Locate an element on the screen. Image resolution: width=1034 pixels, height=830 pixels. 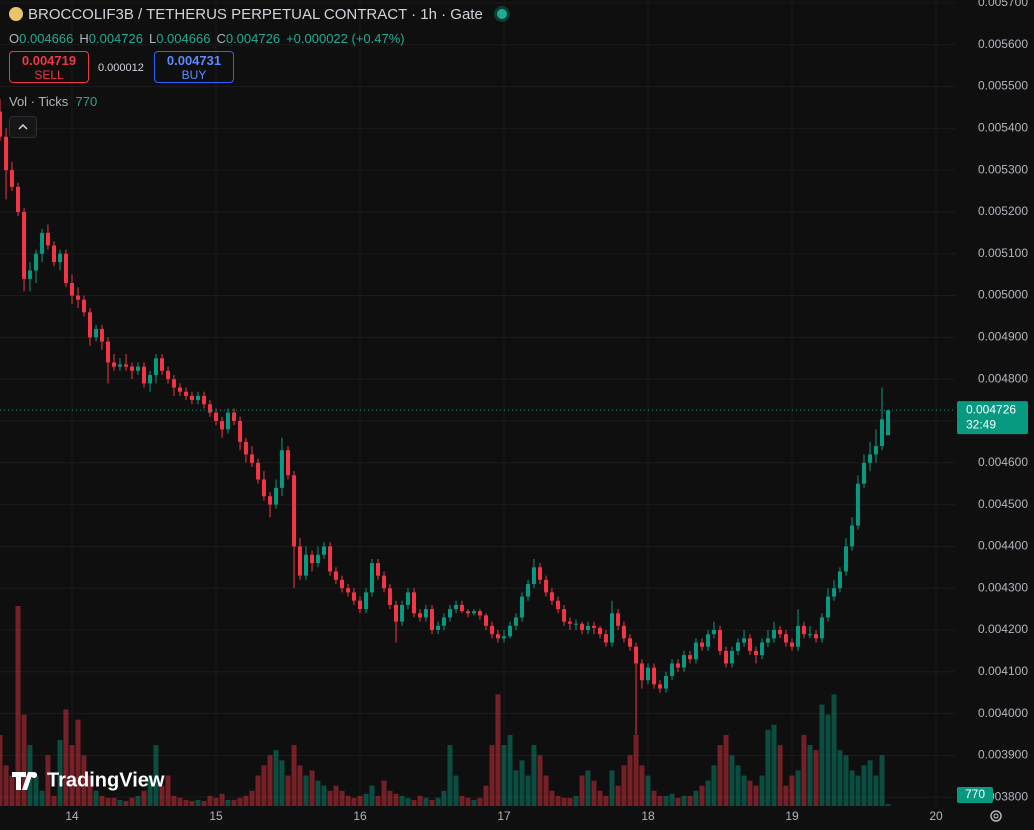
buy-button: 0.004731 BUY is located at coordinates (194, 67).